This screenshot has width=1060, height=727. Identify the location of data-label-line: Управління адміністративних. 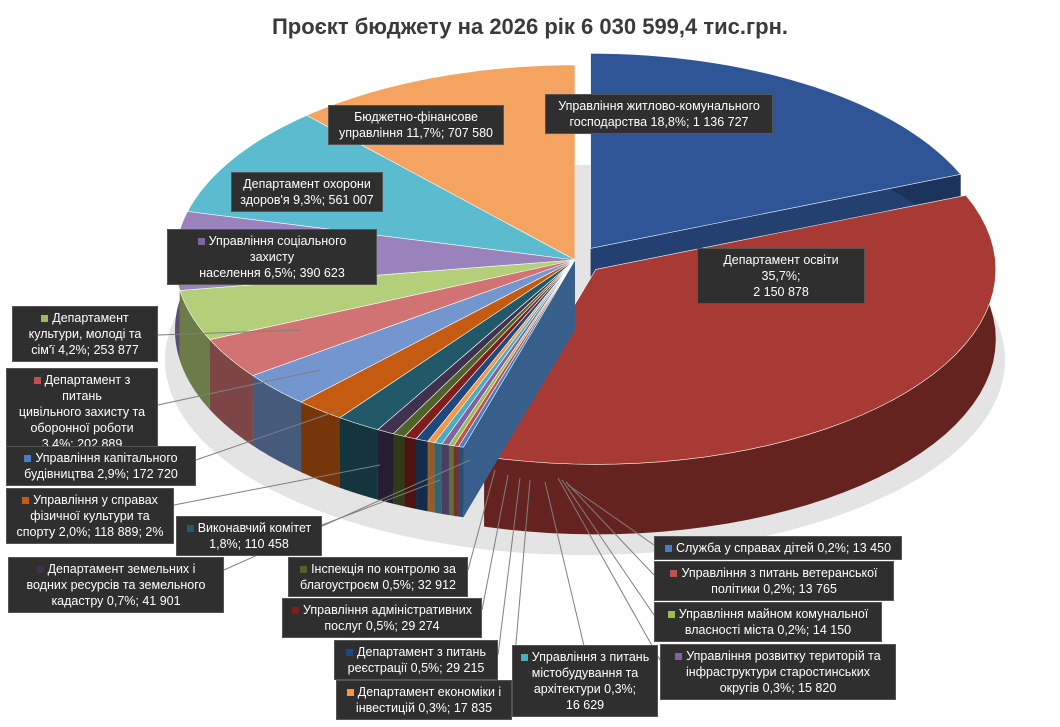
(387, 610).